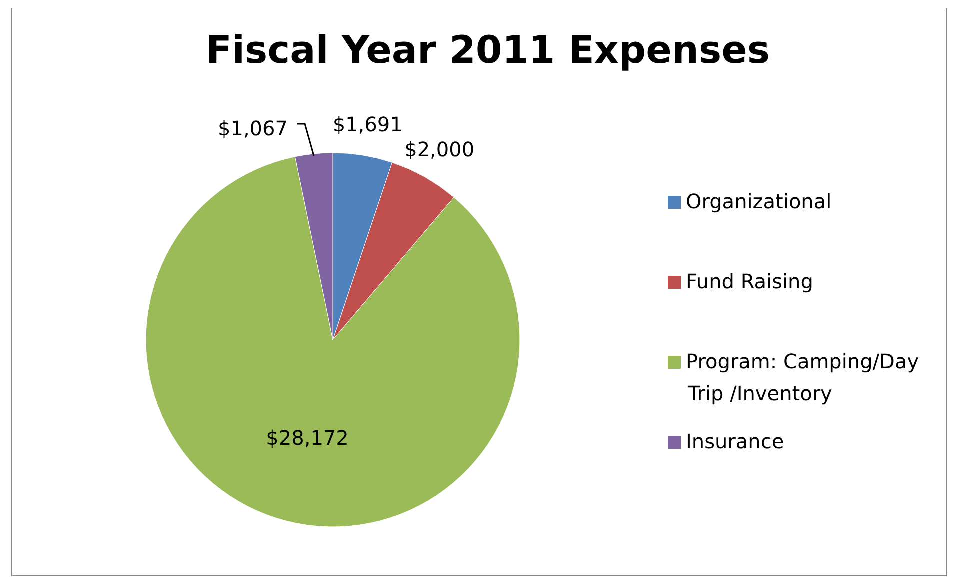 This screenshot has height=577, width=956. Describe the element at coordinates (439, 149) in the screenshot. I see `data-label: $2,000` at that location.